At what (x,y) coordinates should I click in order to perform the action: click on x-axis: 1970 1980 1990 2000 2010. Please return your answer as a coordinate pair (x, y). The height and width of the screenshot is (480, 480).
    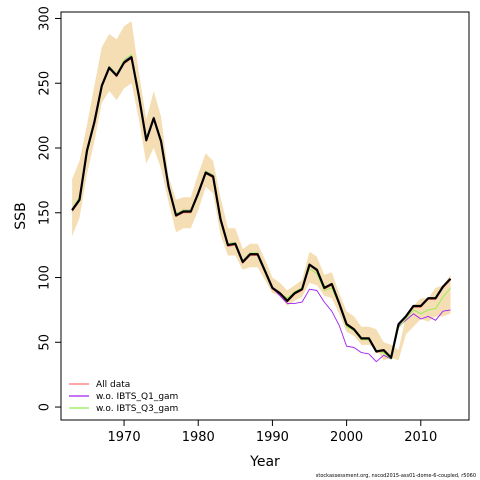
    Looking at the image, I should click on (272, 432).